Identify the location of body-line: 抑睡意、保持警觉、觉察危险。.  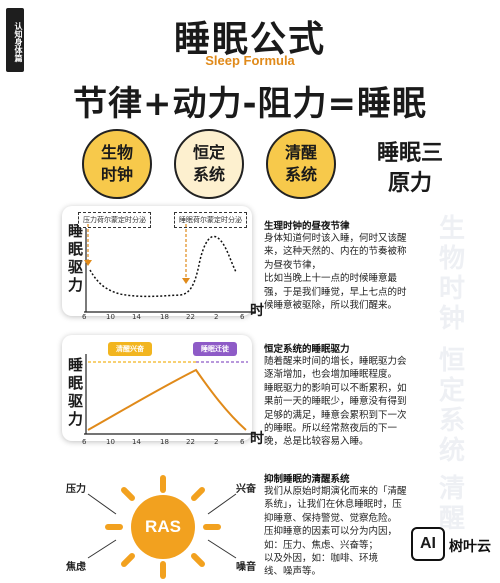
(331, 518).